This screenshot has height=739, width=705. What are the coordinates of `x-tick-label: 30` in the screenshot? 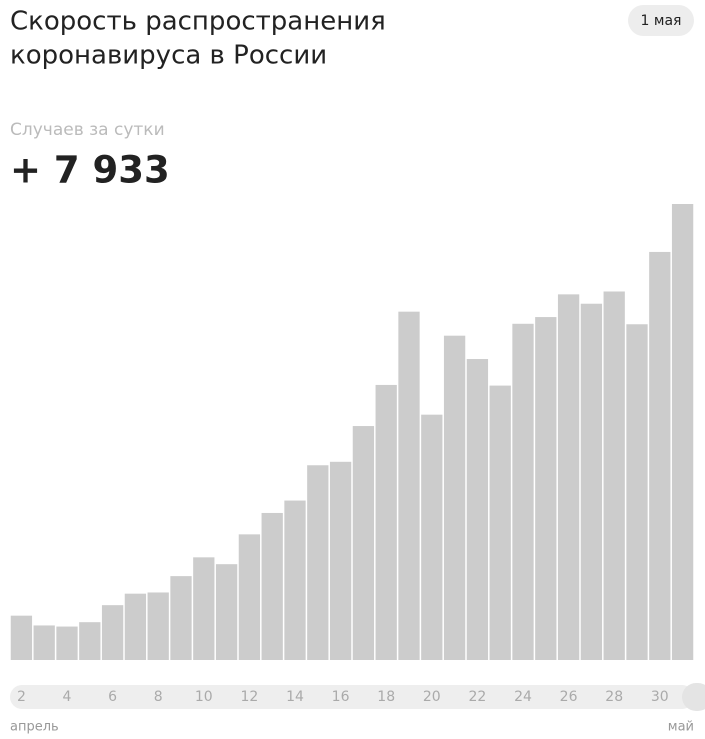 It's located at (660, 697).